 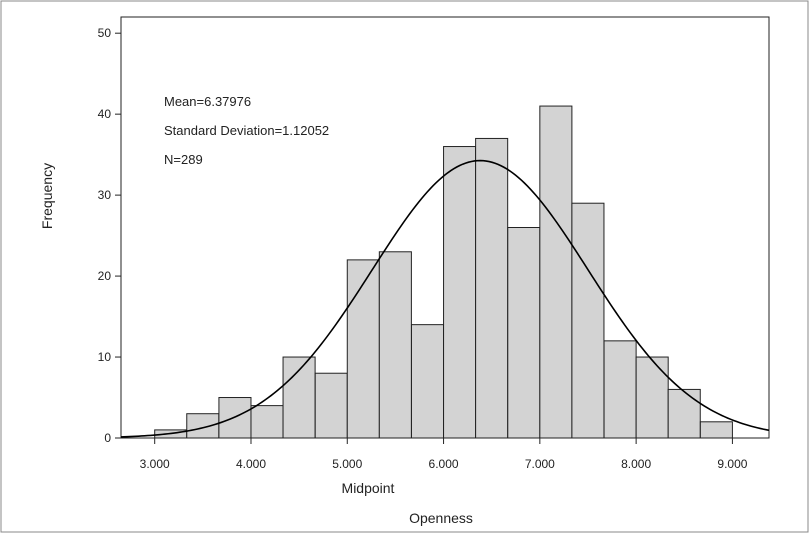 I want to click on y-axis-label: Frequency, so click(x=47, y=196).